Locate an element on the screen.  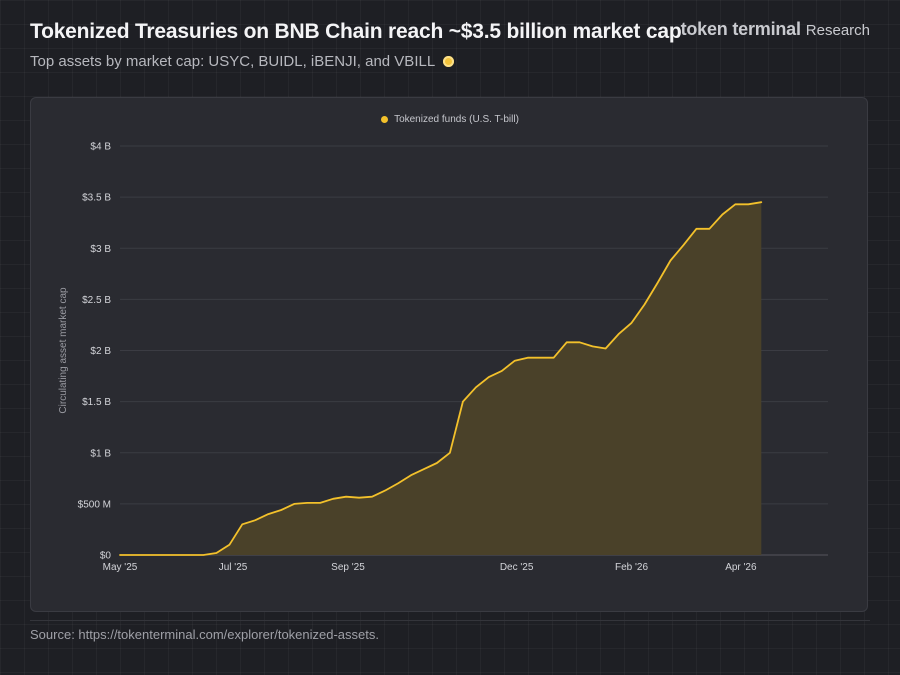
footer-divider is located at coordinates (450, 620).